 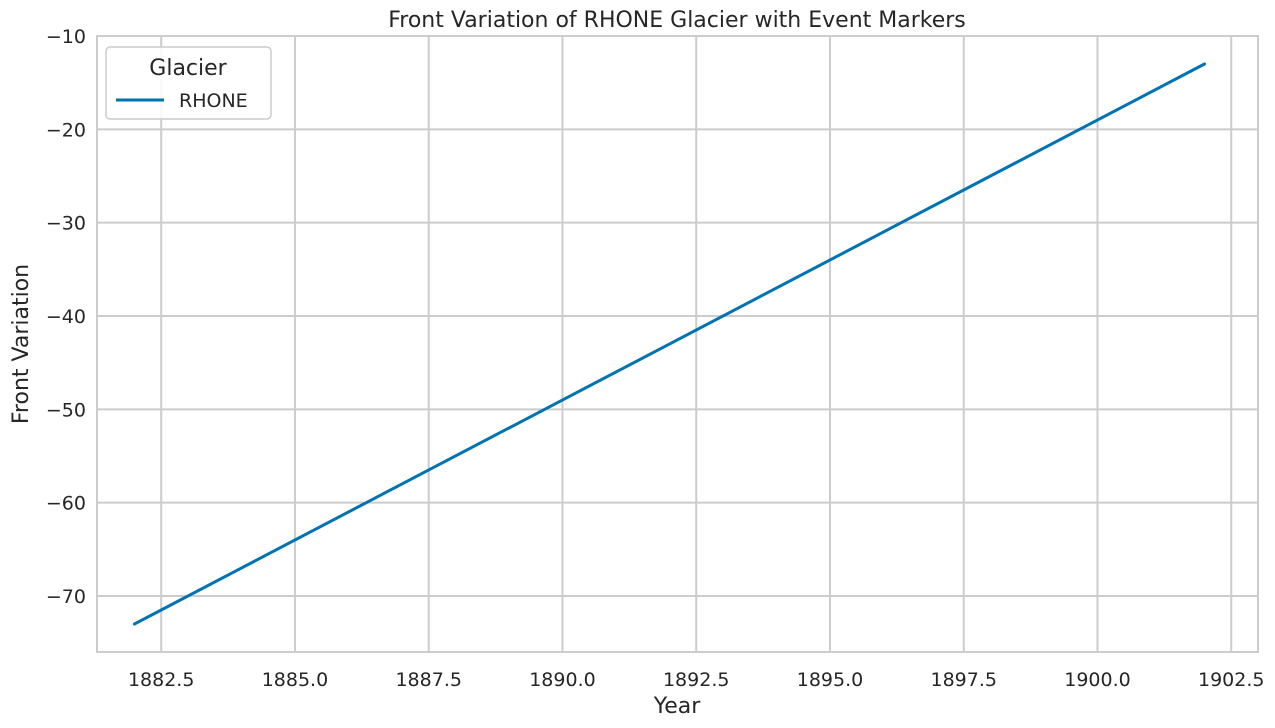 I want to click on x-tick-label: 1897.5, so click(x=963, y=680).